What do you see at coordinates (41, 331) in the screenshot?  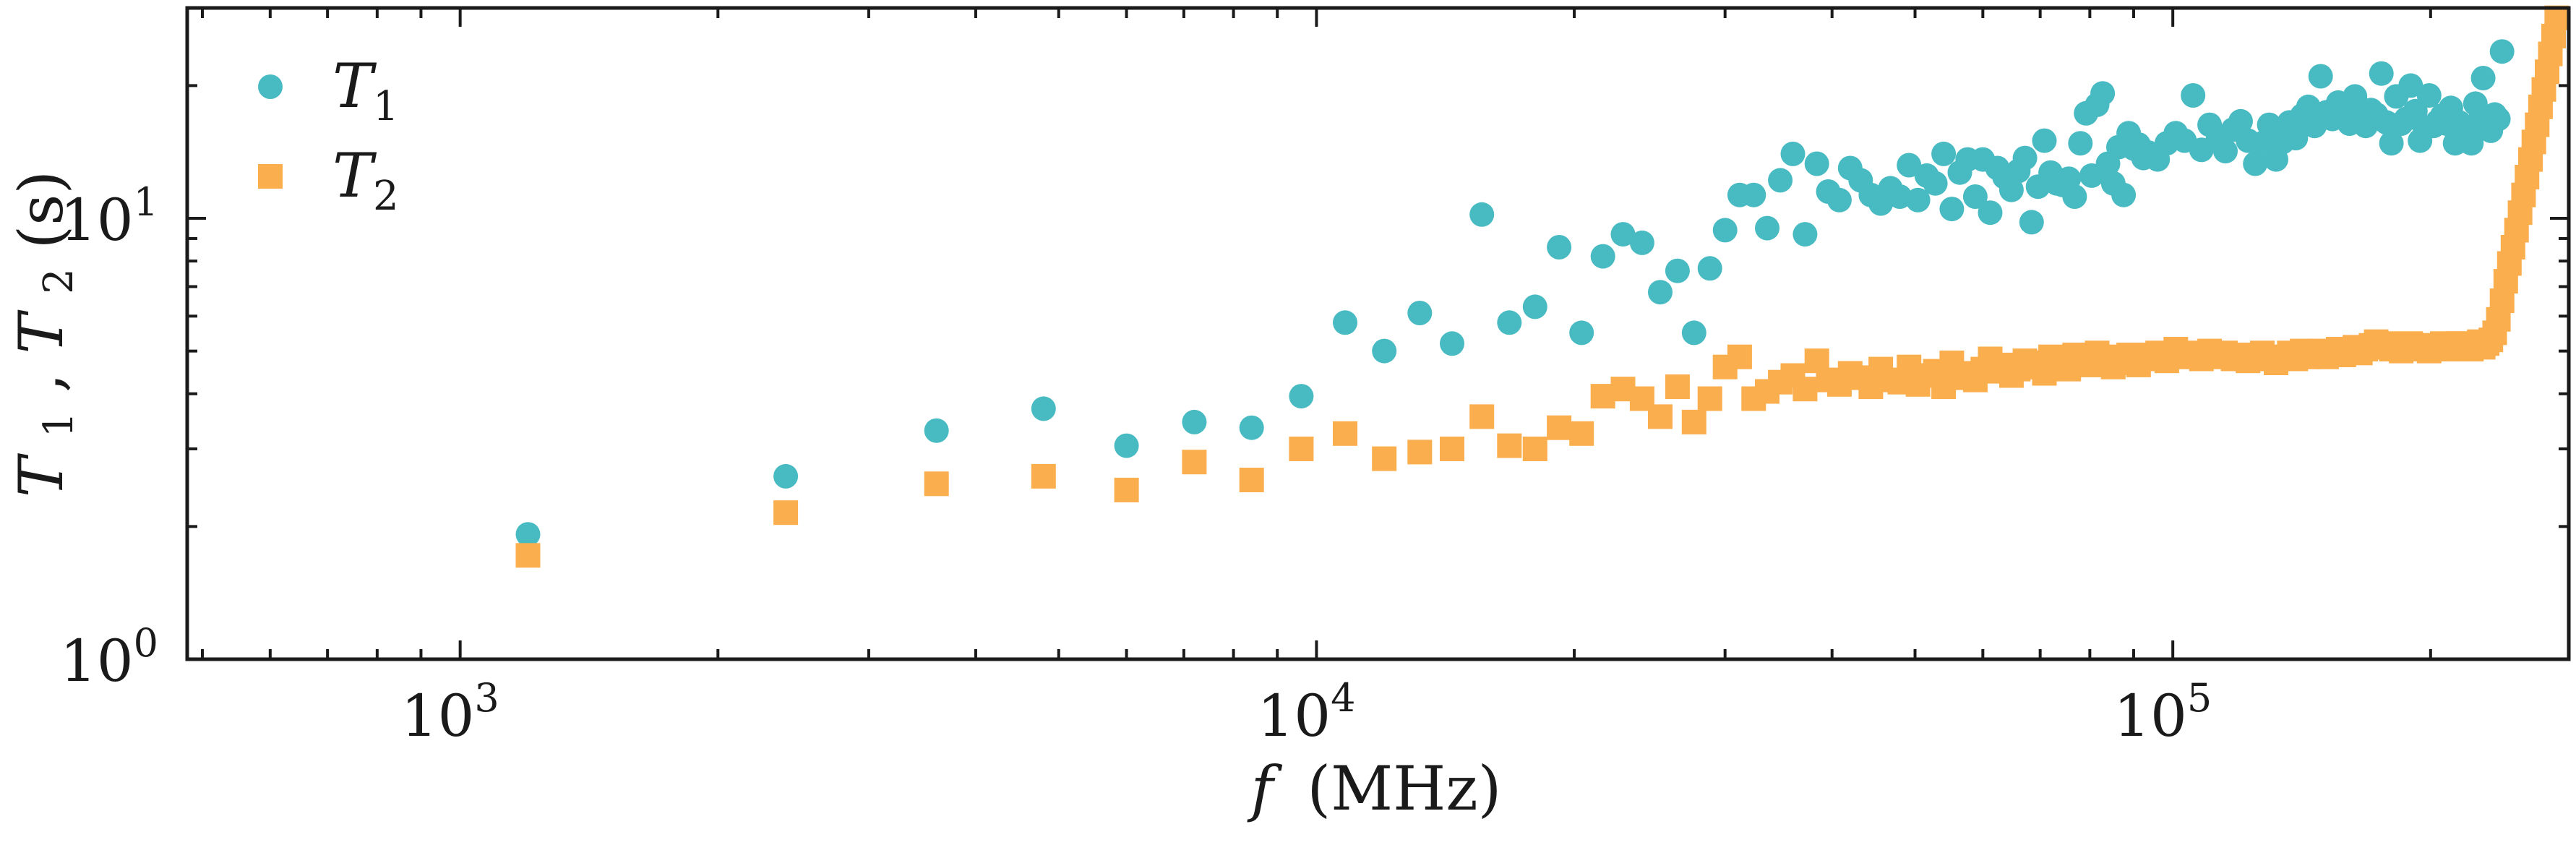 I see `y-axis-t2: T` at bounding box center [41, 331].